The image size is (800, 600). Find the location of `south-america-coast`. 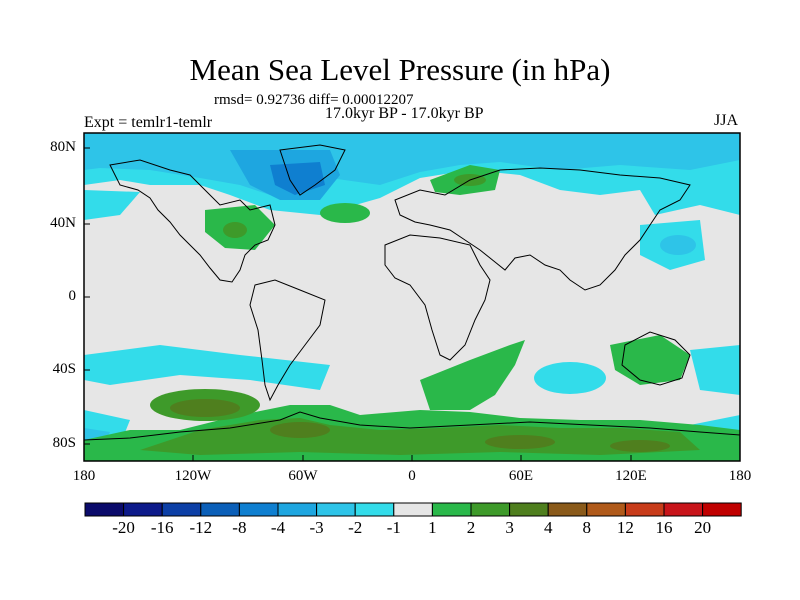

south-america-coast is located at coordinates (287, 340).